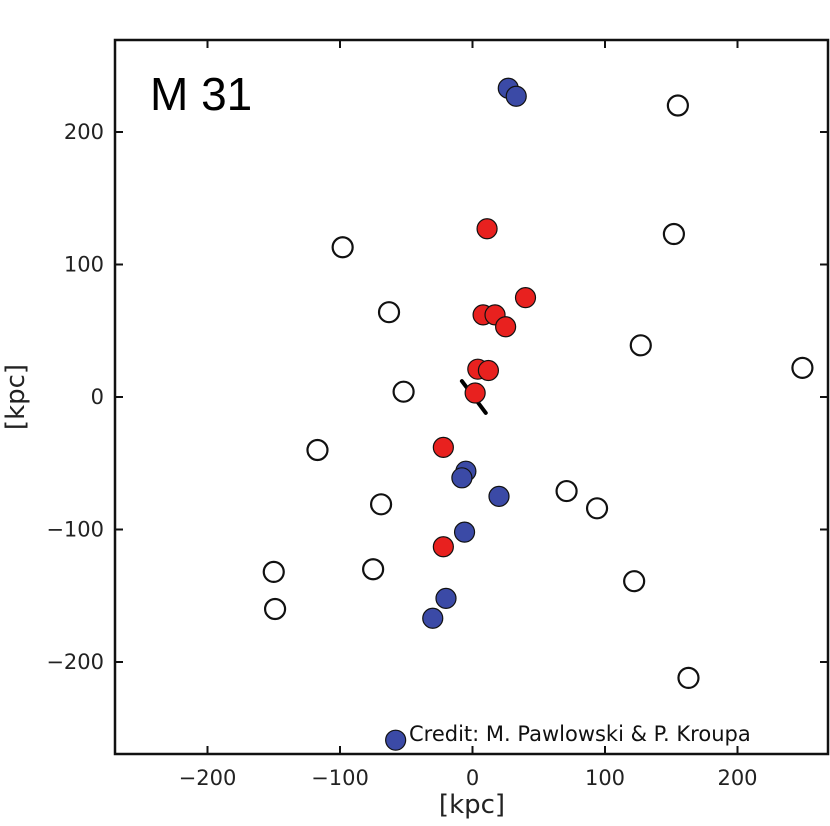  I want to click on y-tick-label: −100, so click(75, 530).